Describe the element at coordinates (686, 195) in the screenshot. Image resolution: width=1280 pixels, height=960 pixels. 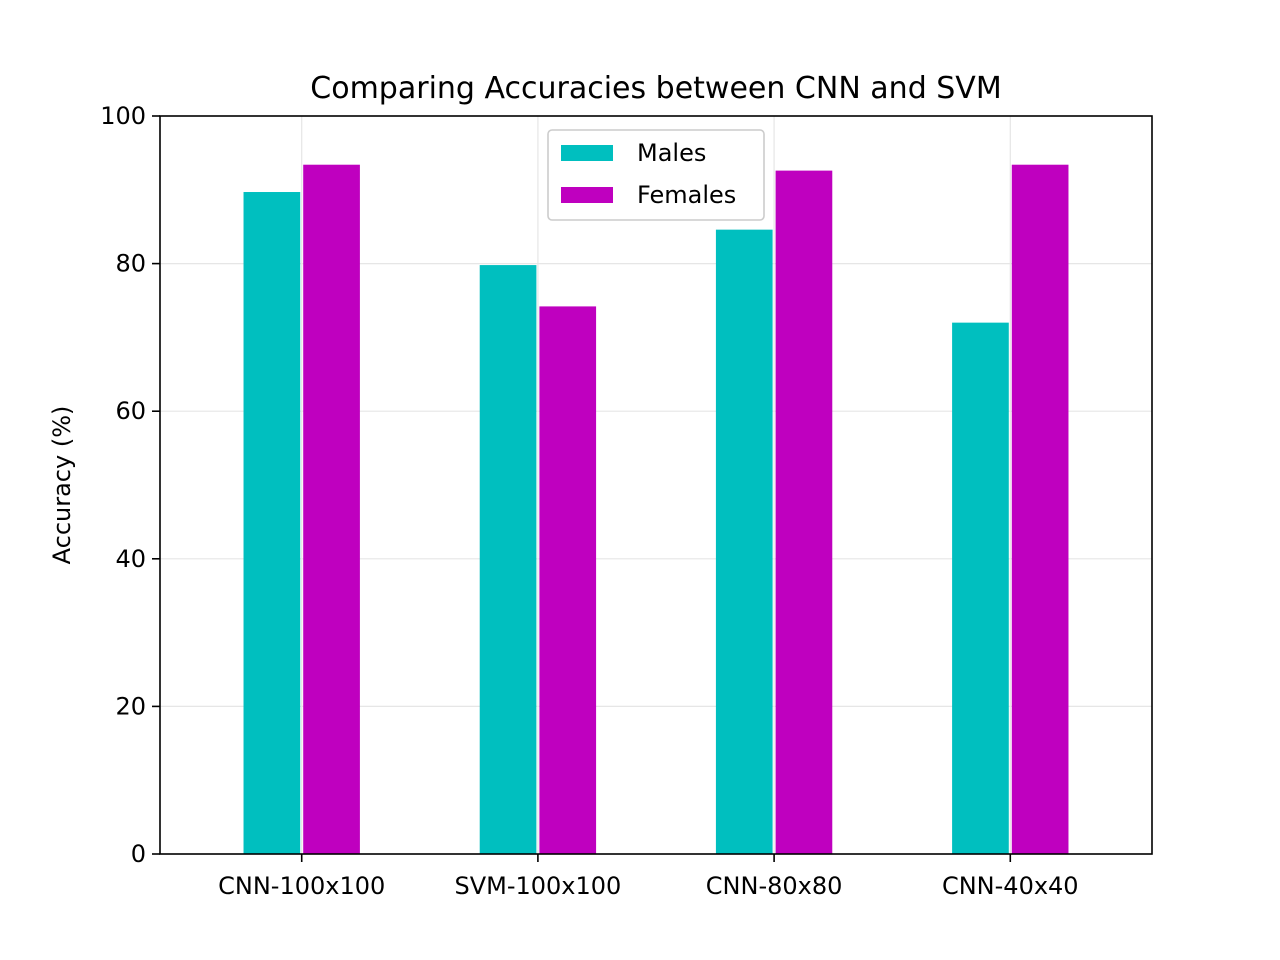
I see `legend-label-females: Females` at that location.